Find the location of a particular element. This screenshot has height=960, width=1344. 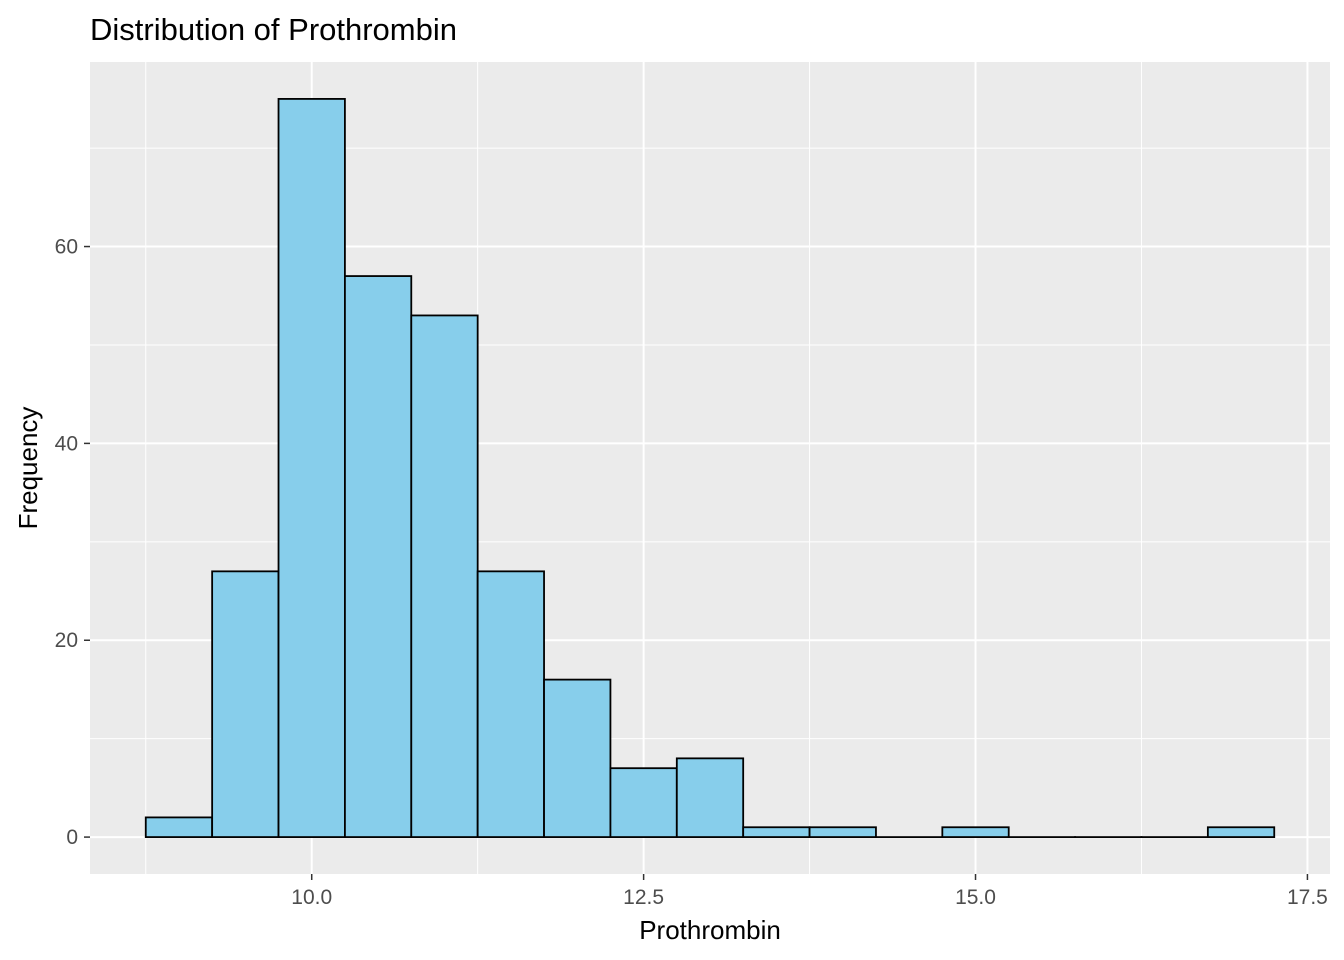

x-axis: 10.0 12.5 15.0 17.5 is located at coordinates (809, 891).